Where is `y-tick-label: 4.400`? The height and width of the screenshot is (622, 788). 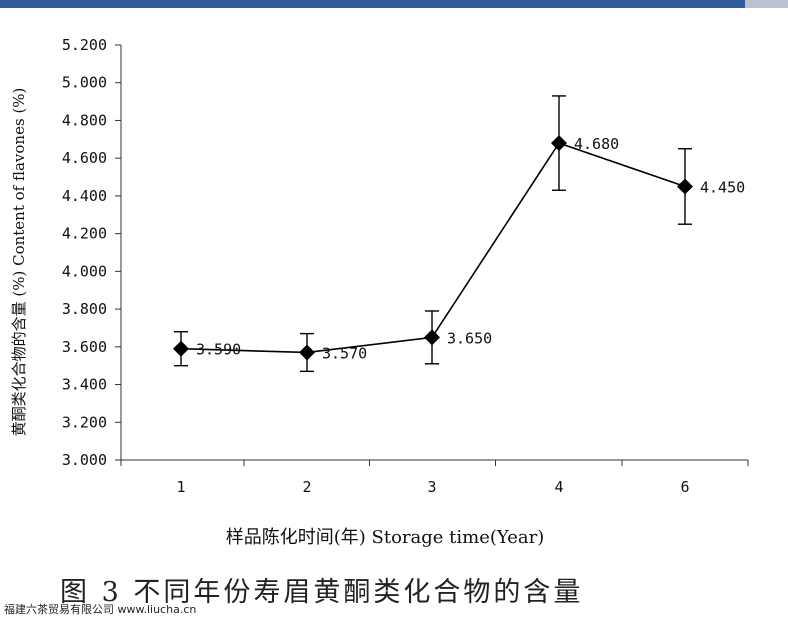
y-tick-label: 4.400 is located at coordinates (84, 196).